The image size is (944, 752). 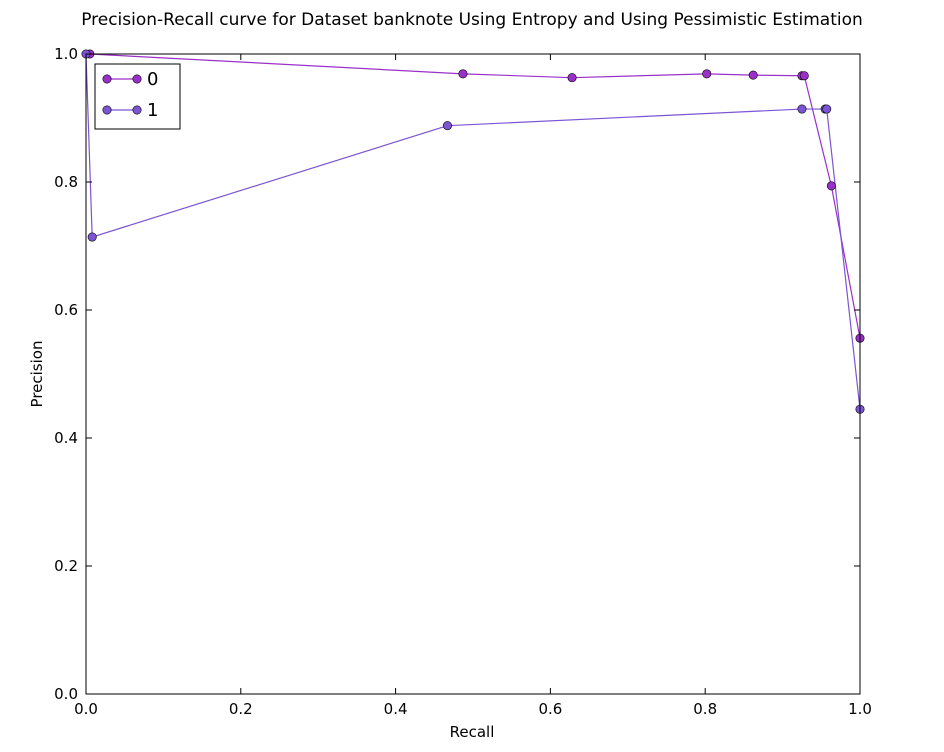 What do you see at coordinates (241, 709) in the screenshot?
I see `x-tick-label: 0.2` at bounding box center [241, 709].